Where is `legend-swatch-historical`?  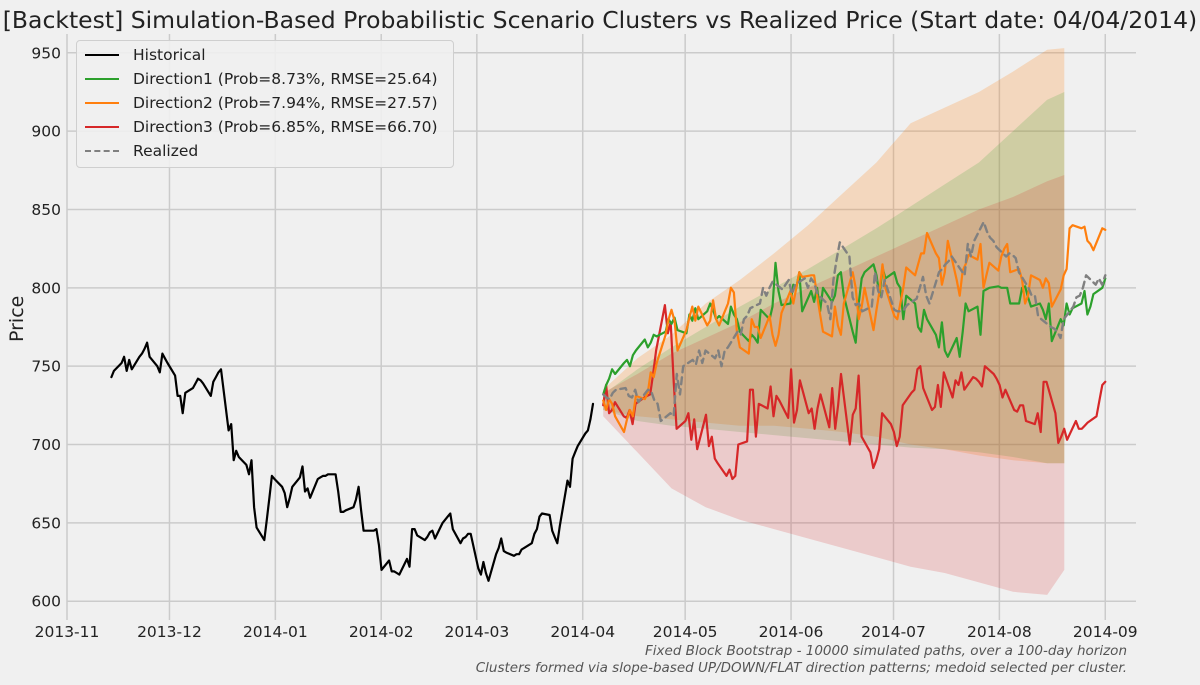 legend-swatch-historical is located at coordinates (102, 55).